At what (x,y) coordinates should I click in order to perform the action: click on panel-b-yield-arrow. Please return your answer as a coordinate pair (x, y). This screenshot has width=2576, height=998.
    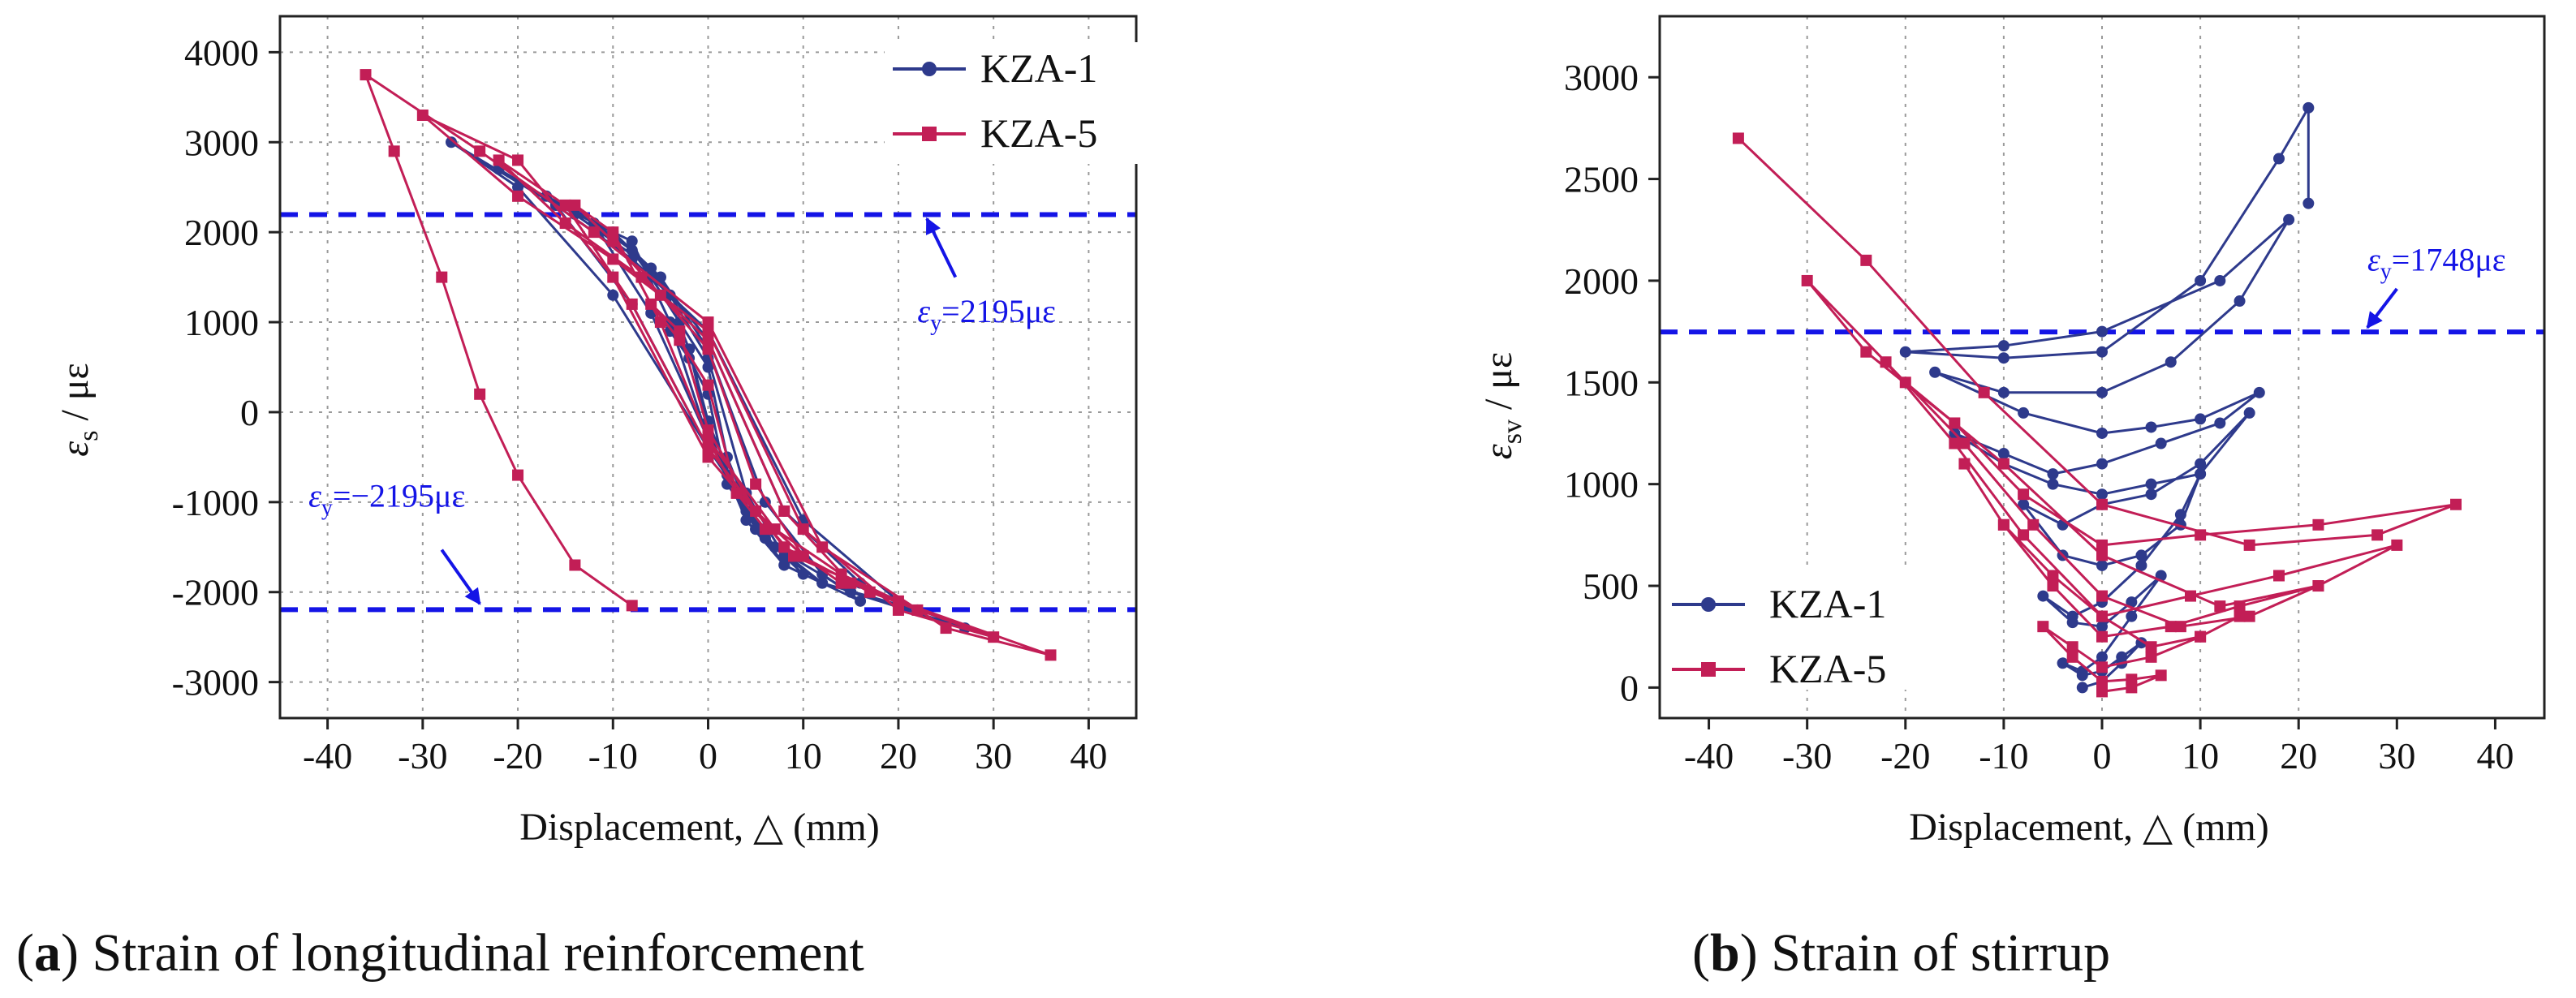
    Looking at the image, I should click on (2382, 308).